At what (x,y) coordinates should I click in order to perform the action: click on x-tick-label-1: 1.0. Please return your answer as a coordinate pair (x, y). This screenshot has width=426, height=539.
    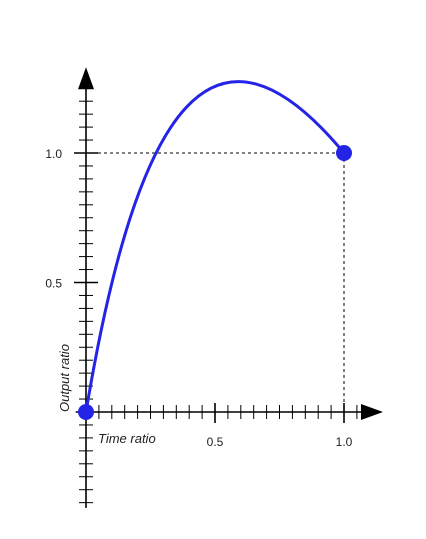
    Looking at the image, I should click on (344, 442).